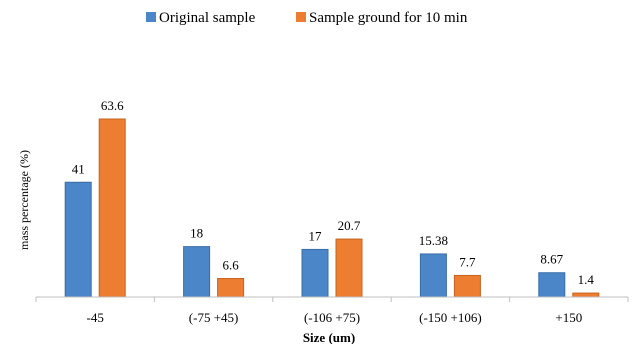 The width and height of the screenshot is (636, 344). I want to click on x-tick-label: -45, so click(95, 317).